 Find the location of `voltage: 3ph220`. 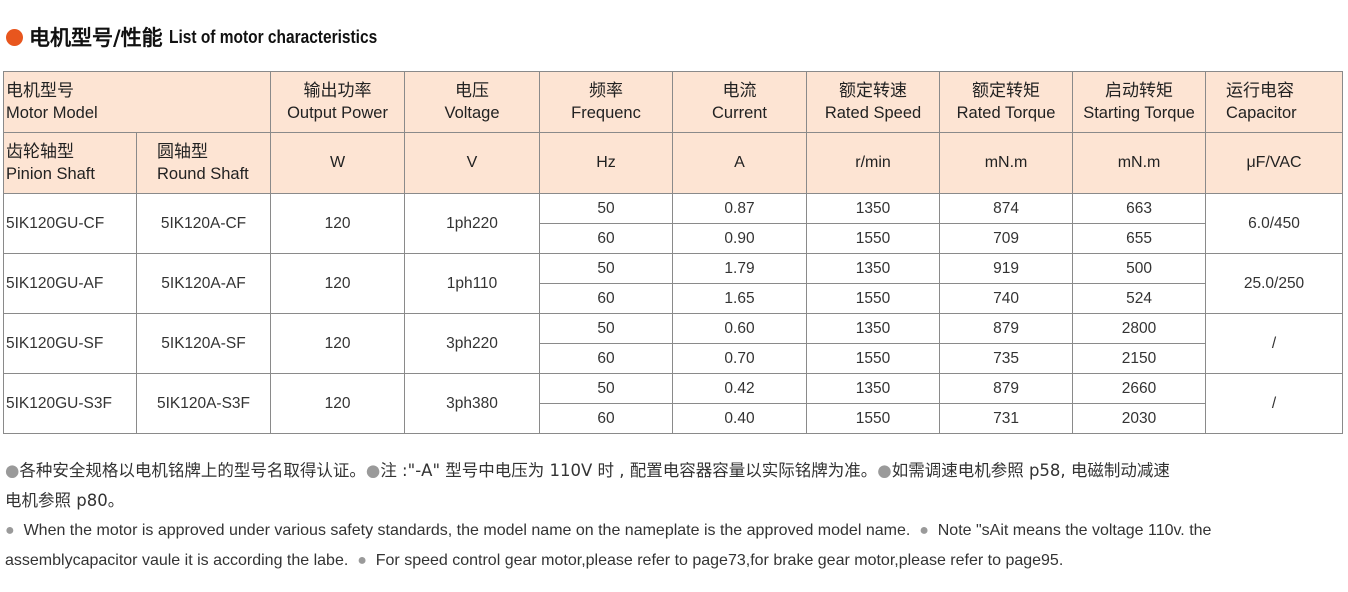

voltage: 3ph220 is located at coordinates (472, 343).